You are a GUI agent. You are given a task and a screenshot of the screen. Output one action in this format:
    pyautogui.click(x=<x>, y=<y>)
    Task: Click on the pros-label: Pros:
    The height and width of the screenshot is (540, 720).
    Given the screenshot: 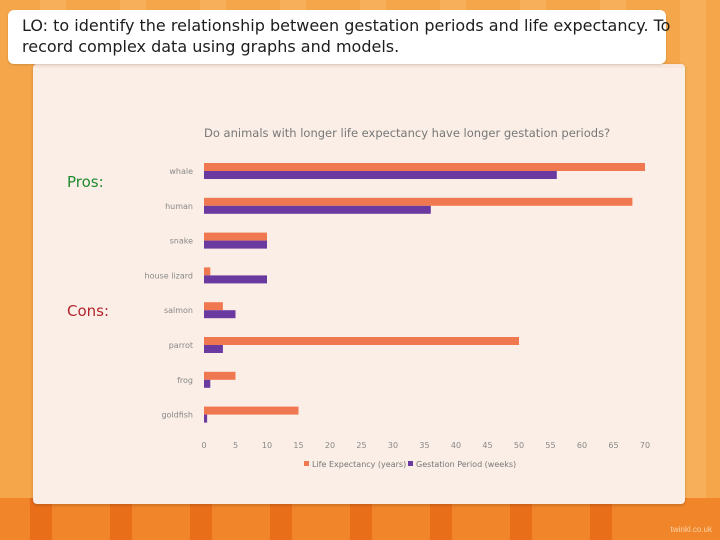 What is the action you would take?
    pyautogui.click(x=85, y=182)
    